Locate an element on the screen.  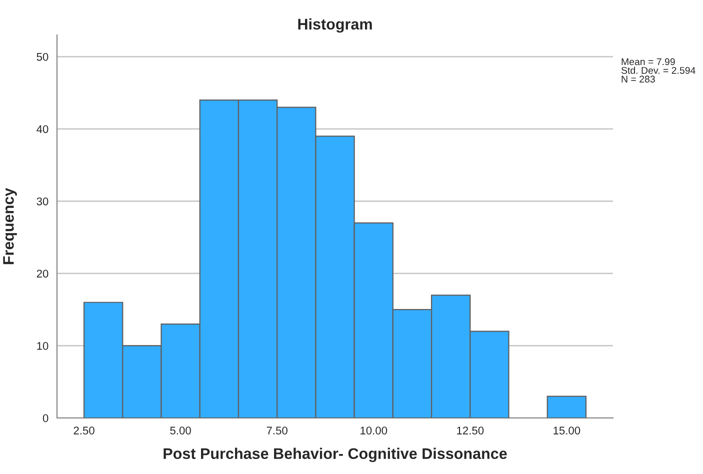
x-tick-label: 2.50 is located at coordinates (84, 430).